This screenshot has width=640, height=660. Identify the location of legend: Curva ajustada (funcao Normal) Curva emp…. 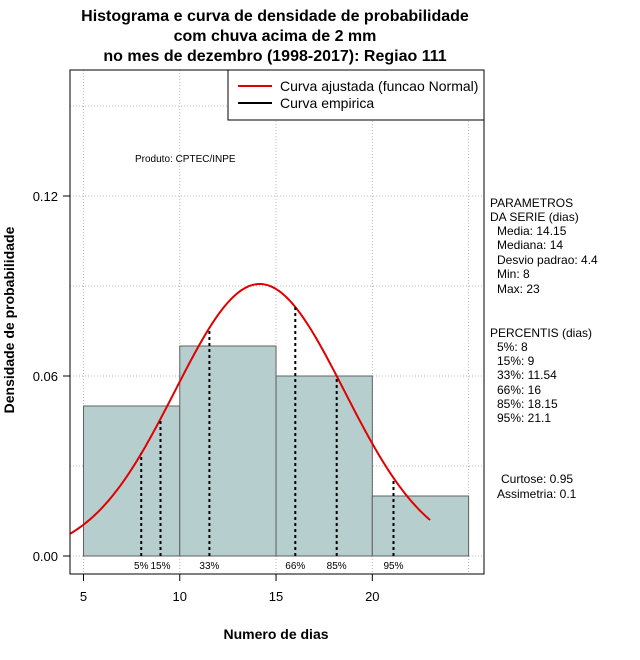
(356, 95).